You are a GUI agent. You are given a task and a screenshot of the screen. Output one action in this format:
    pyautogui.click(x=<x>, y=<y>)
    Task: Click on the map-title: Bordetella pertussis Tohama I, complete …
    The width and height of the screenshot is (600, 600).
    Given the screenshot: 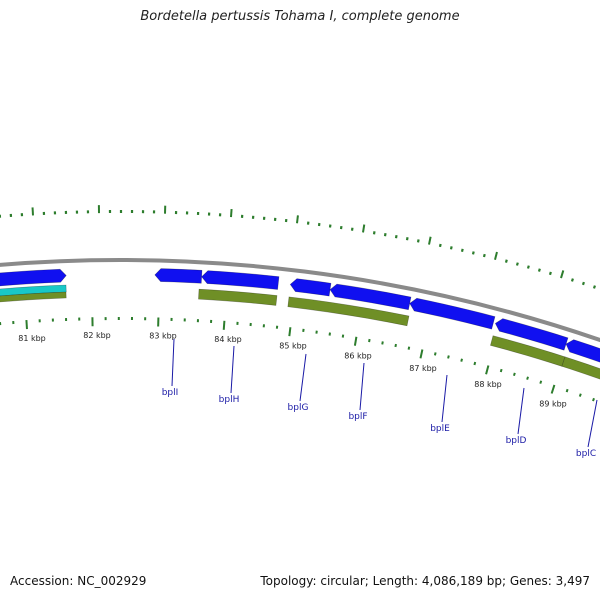 What is the action you would take?
    pyautogui.click(x=300, y=16)
    